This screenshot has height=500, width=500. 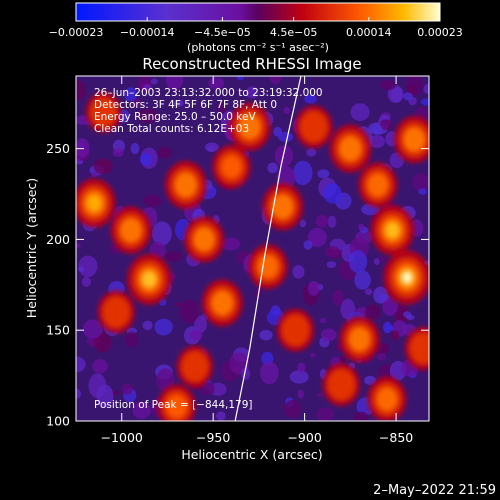 I want to click on x-tick-label: −950, so click(x=213, y=437).